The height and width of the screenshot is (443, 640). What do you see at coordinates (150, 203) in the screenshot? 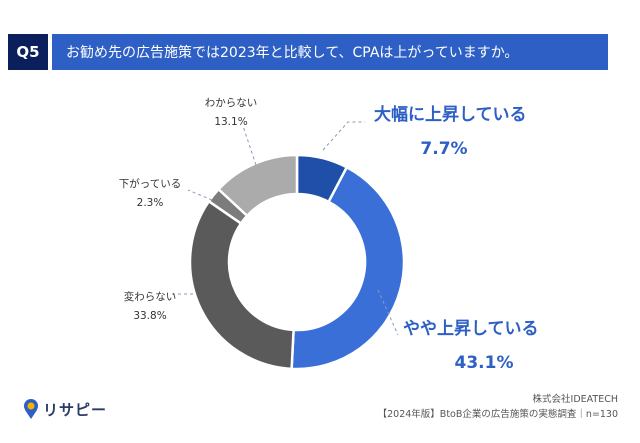
I see `value-label: 2.3%` at bounding box center [150, 203].